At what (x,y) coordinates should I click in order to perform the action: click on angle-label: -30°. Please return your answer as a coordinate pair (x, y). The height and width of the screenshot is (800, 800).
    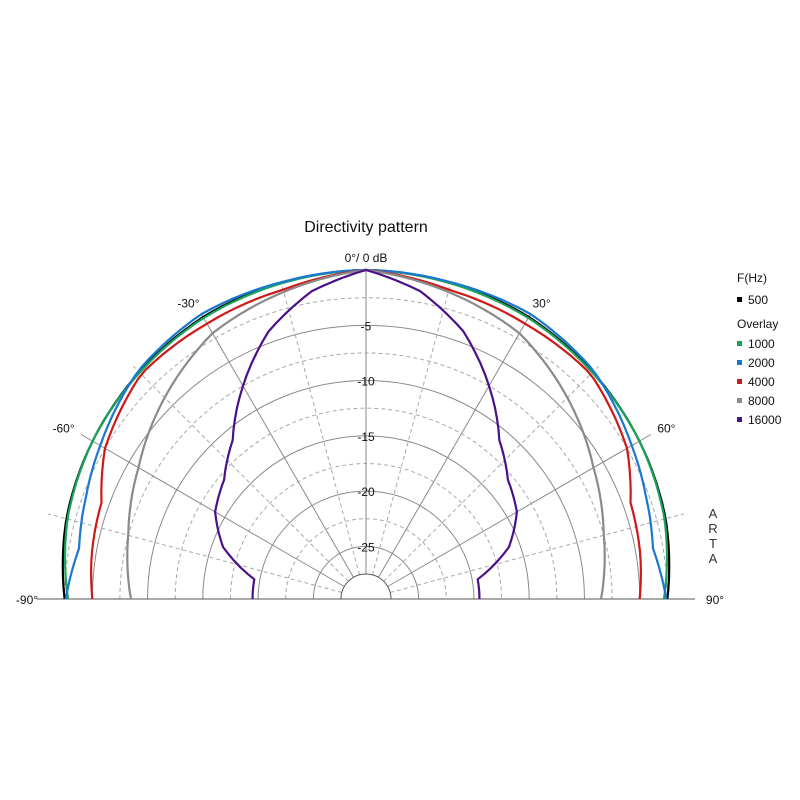
    Looking at the image, I should click on (188, 304).